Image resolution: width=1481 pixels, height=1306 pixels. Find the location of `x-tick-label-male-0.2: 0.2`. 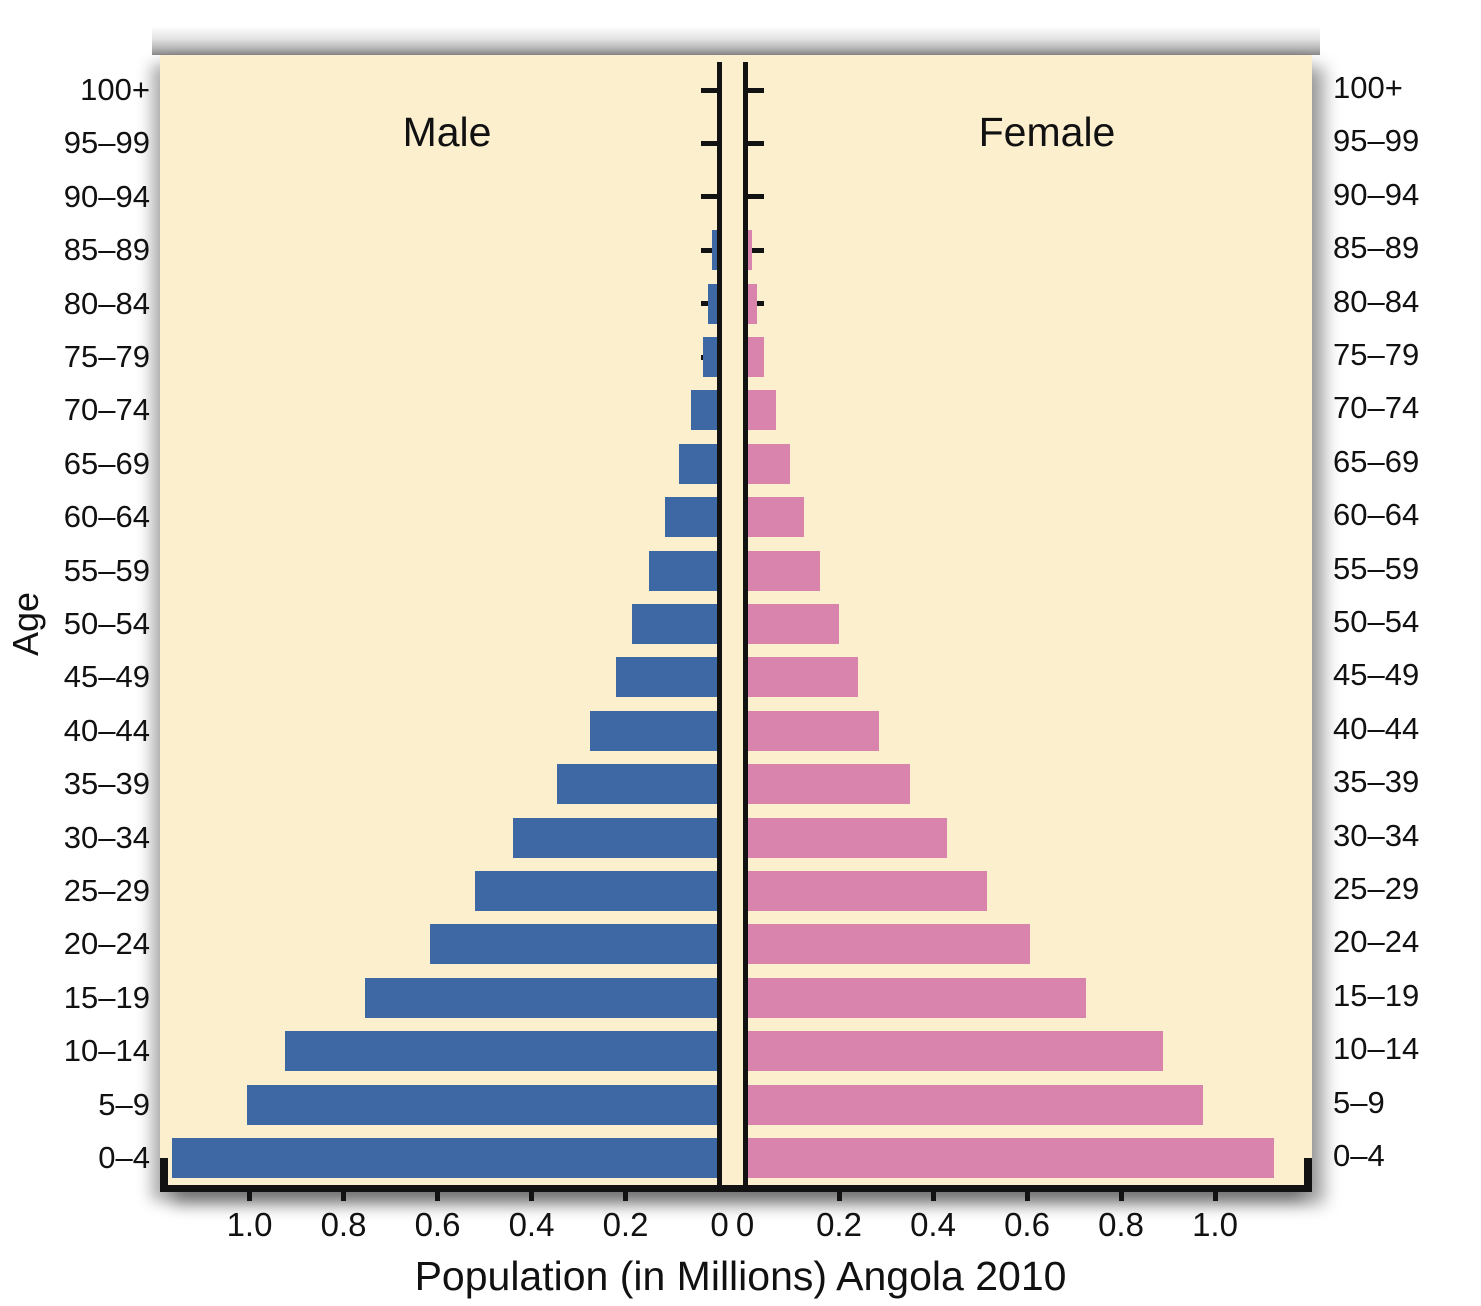

x-tick-label-male-0.2: 0.2 is located at coordinates (625, 1224).